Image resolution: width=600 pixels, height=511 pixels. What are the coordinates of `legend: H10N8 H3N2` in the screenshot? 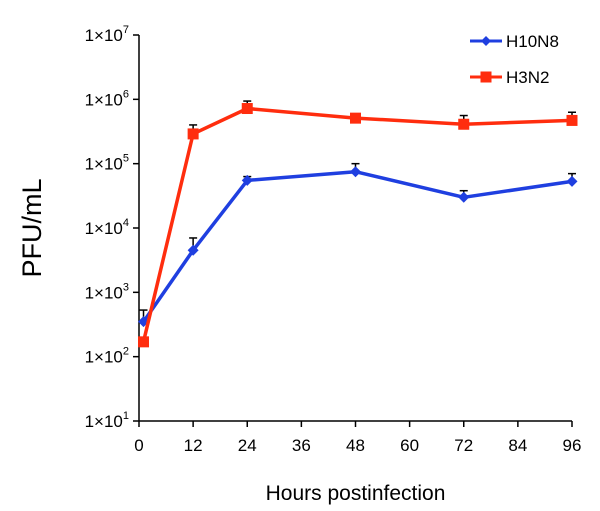 It's located at (514, 59).